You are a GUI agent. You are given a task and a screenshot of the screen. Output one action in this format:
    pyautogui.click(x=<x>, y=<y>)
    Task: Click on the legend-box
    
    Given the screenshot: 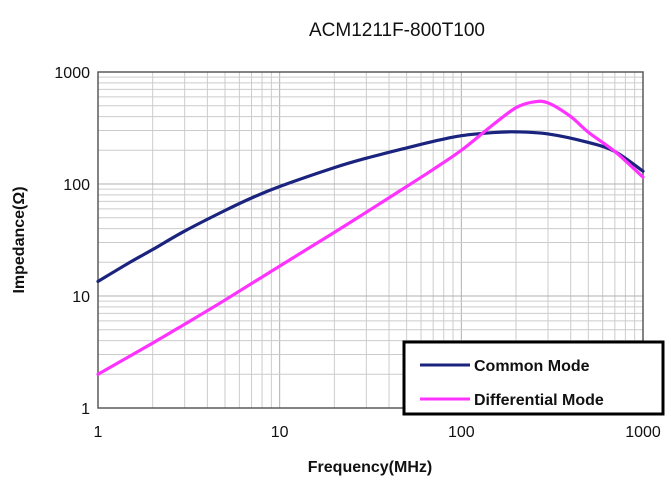 What is the action you would take?
    pyautogui.click(x=533, y=378)
    